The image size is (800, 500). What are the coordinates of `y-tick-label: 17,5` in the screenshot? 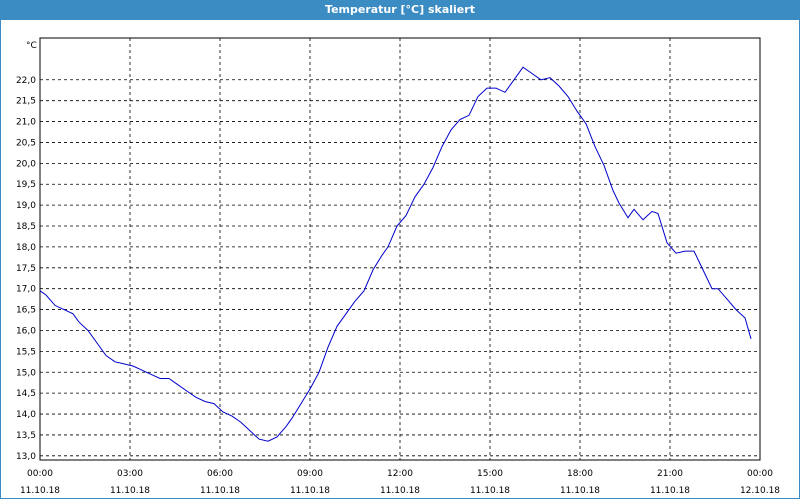 It's located at (26, 269).